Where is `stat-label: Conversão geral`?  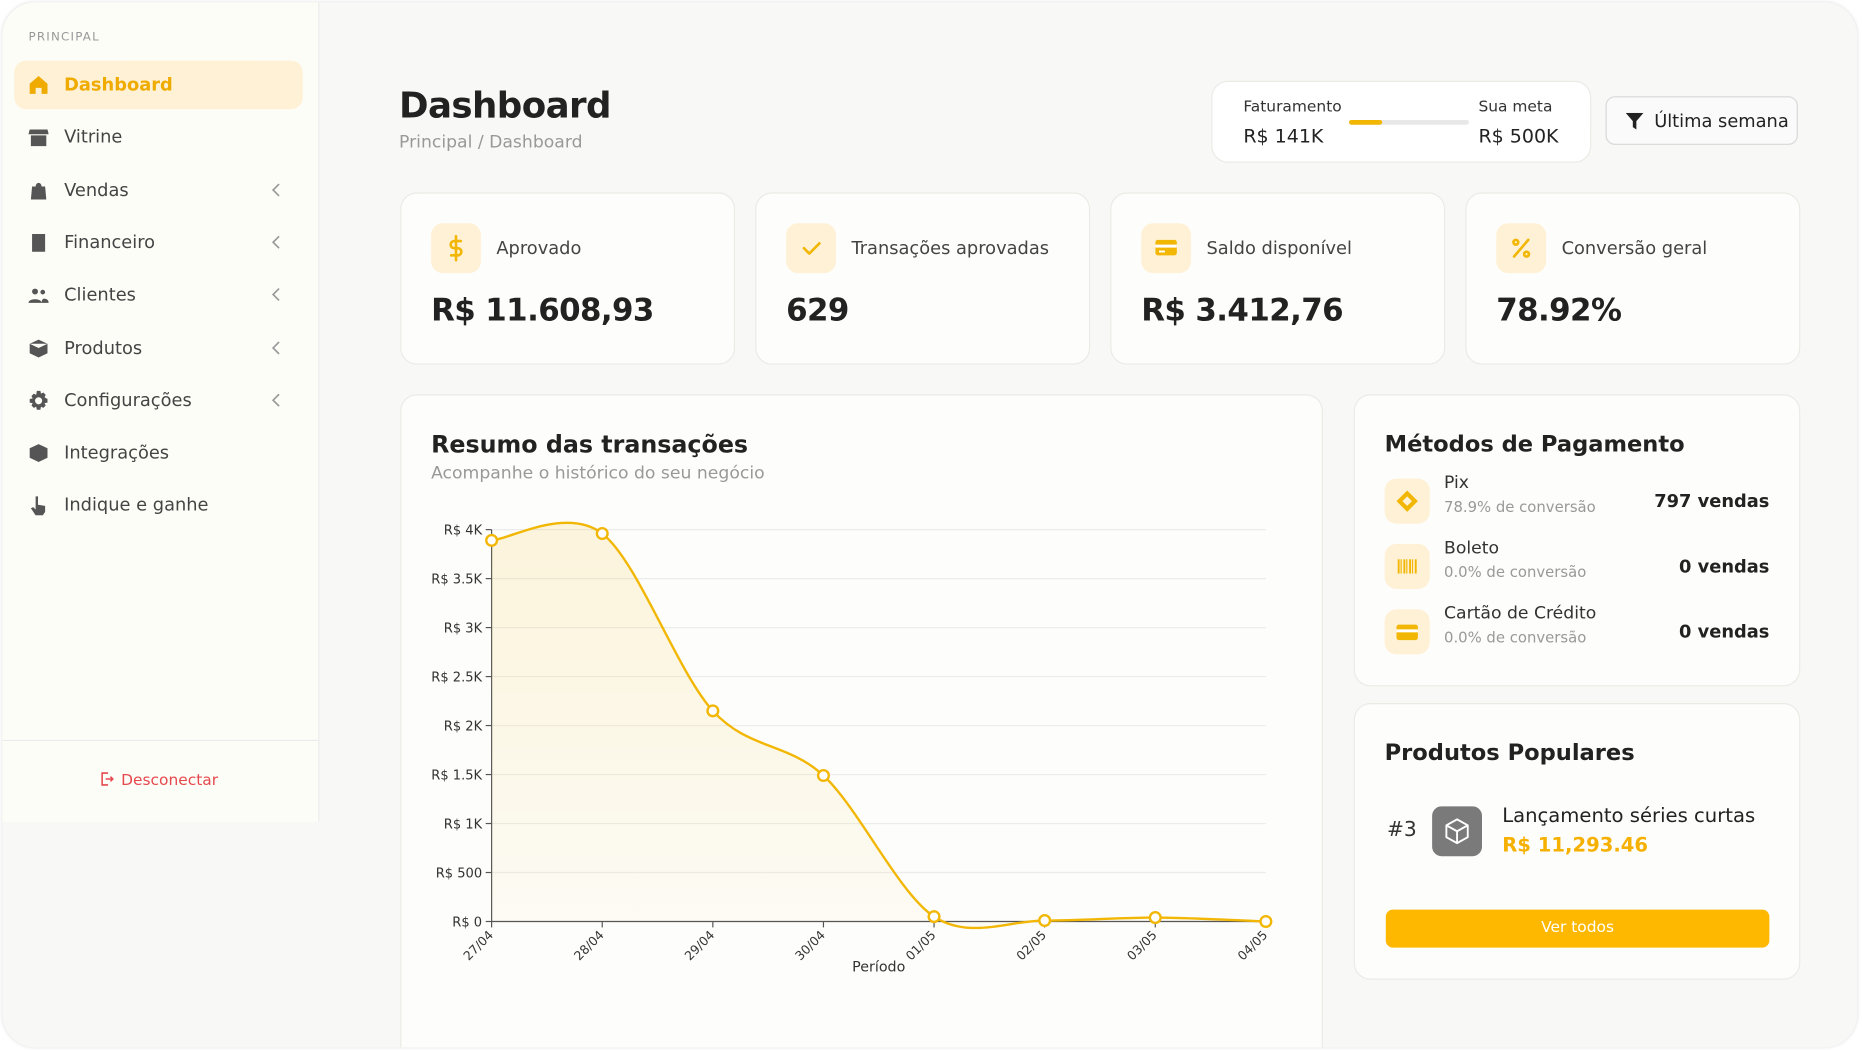
stat-label: Conversão geral is located at coordinates (1634, 248).